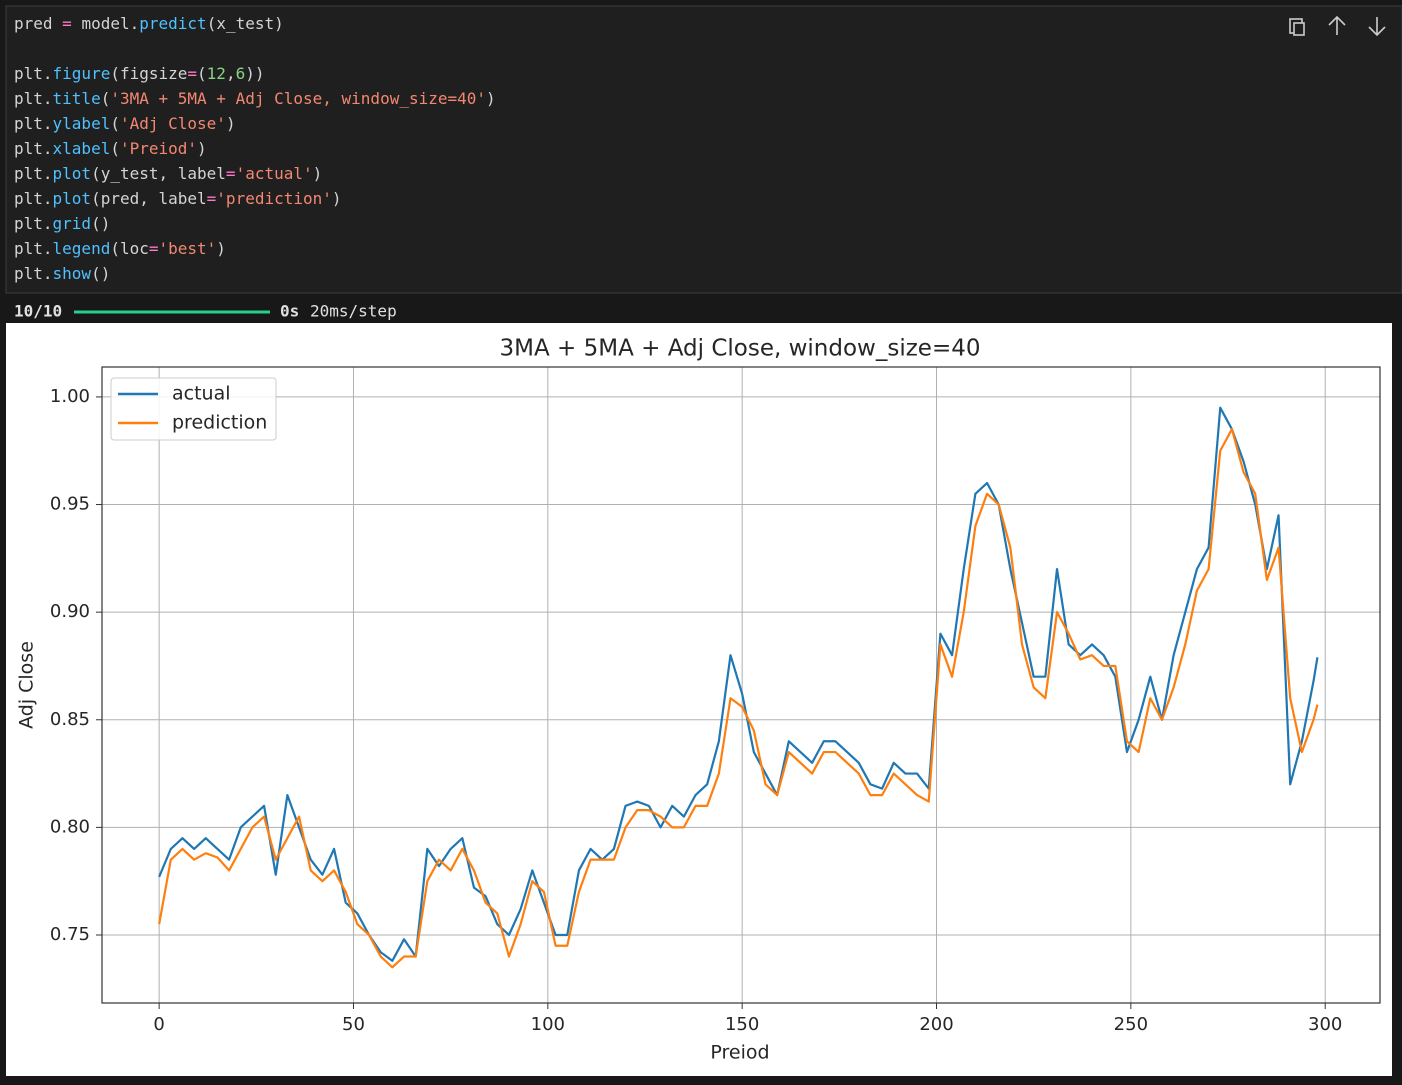 The height and width of the screenshot is (1085, 1402). Describe the element at coordinates (82, 148) in the screenshot. I see `code-token: xlabel` at that location.